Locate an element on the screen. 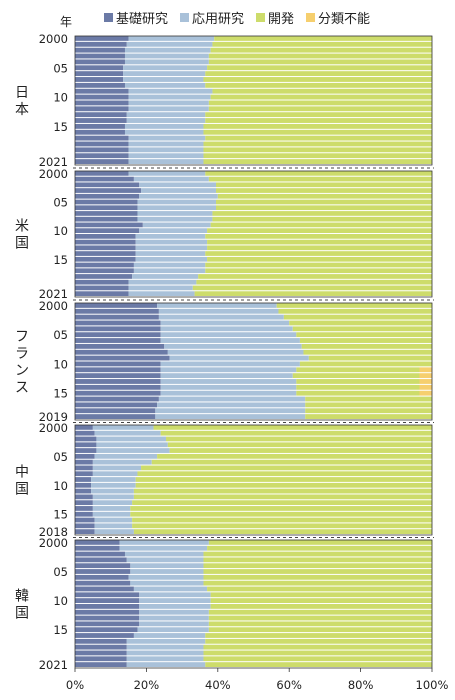 Image resolution: width=455 pixels, height=700 pixels. bar-development-panel-1-2017 is located at coordinates (318, 271).